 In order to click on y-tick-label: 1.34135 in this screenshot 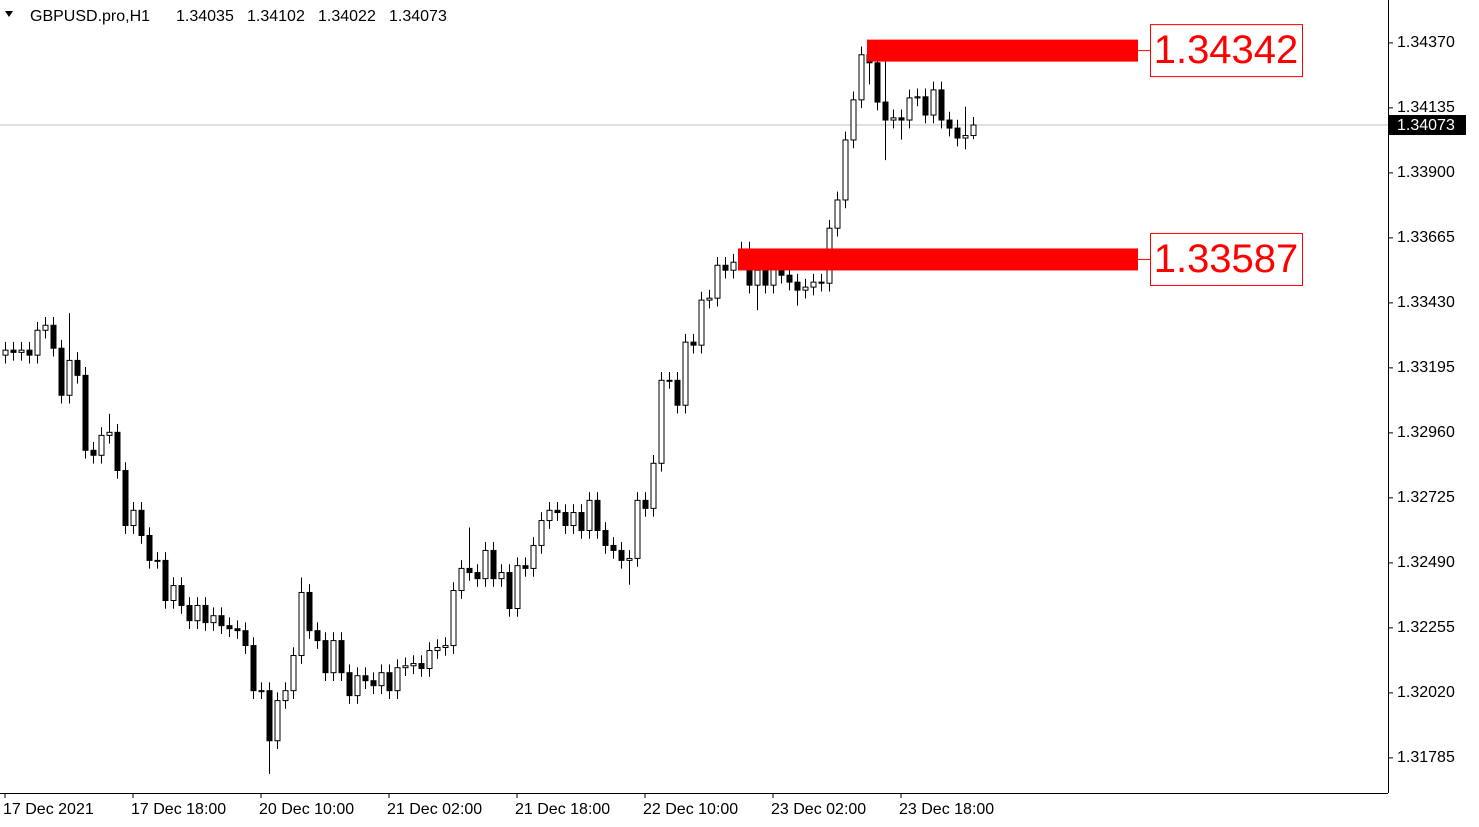, I will do `click(1426, 107)`.